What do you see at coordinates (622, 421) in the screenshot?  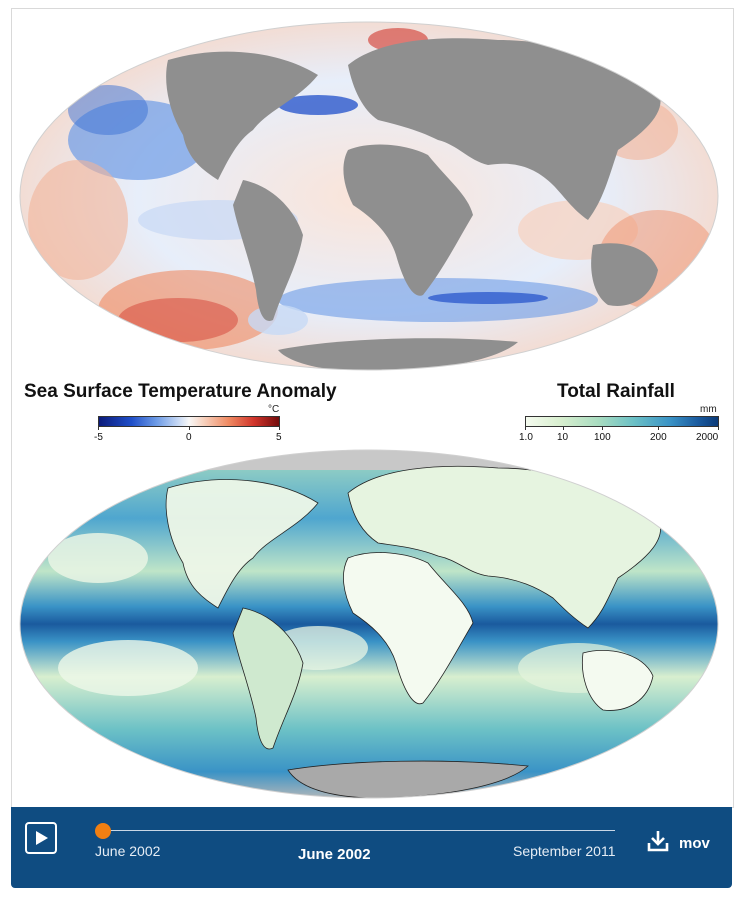 I see `rainfall-colorbar` at bounding box center [622, 421].